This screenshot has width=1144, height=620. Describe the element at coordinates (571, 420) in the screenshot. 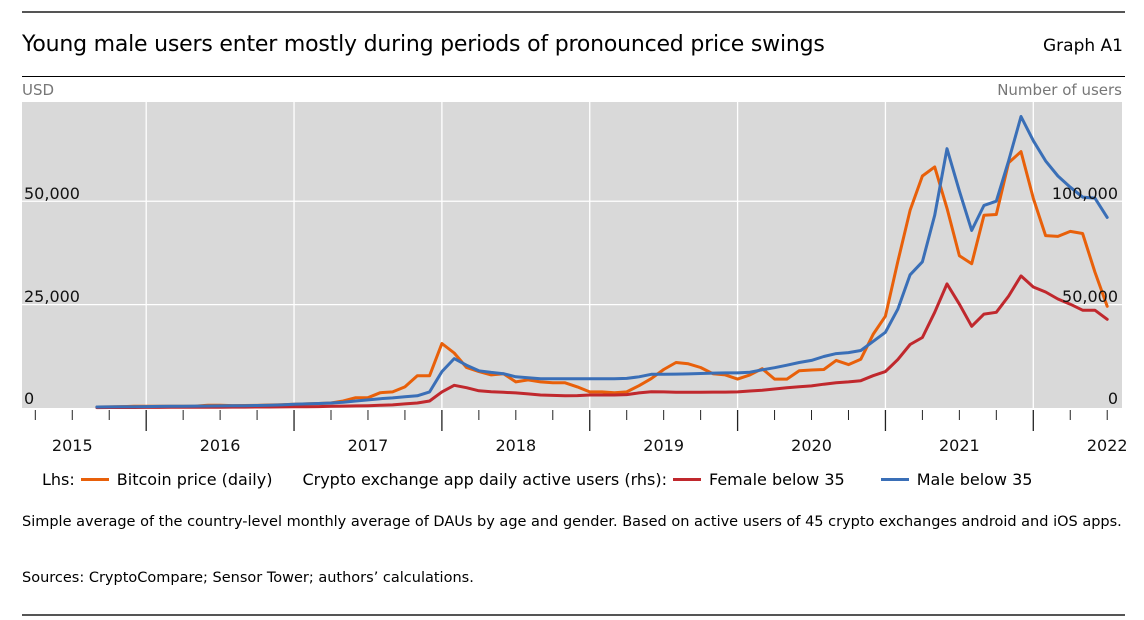

I see `x-axis-ticks` at that location.